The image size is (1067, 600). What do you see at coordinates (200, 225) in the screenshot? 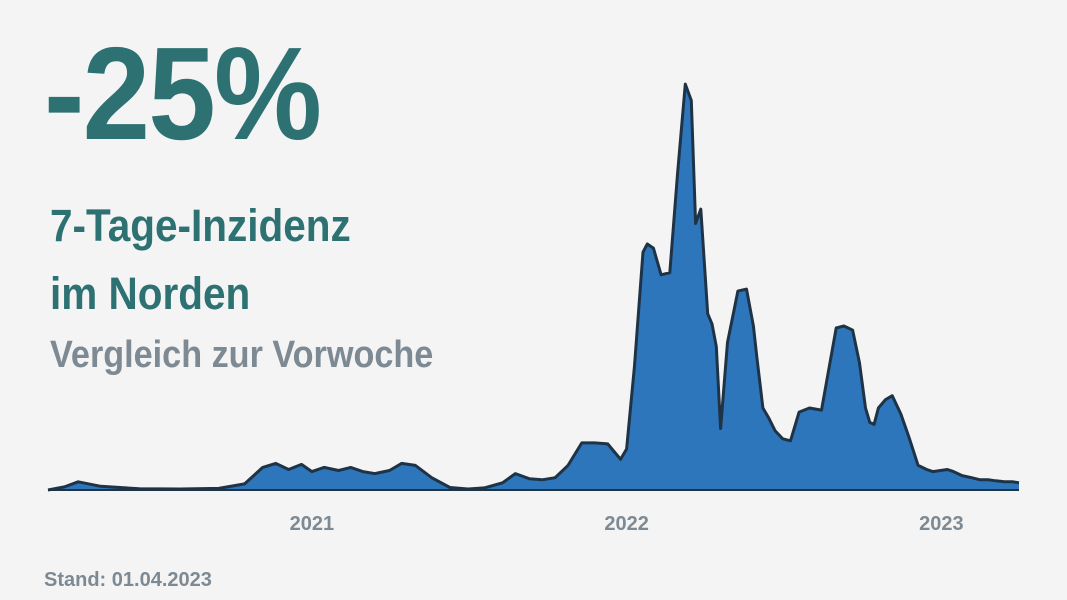
I see `chart-title-line1: 7-Tage-Inzidenz` at bounding box center [200, 225].